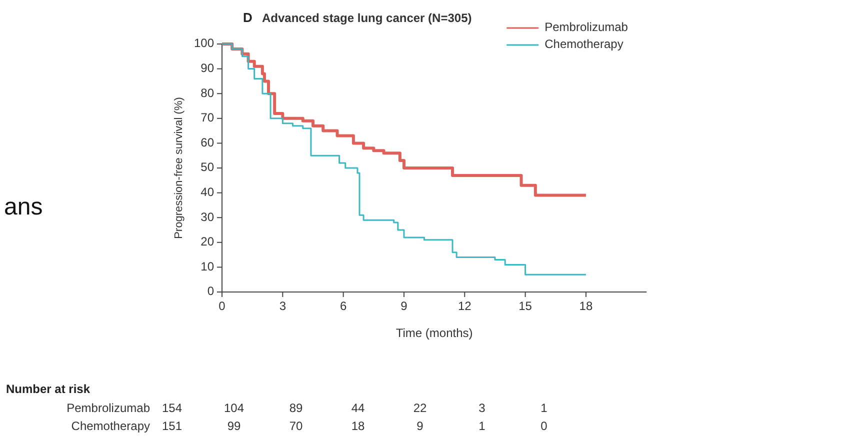 This screenshot has width=846, height=446. What do you see at coordinates (584, 44) in the screenshot?
I see `legend-label: Chemotherapy` at bounding box center [584, 44].